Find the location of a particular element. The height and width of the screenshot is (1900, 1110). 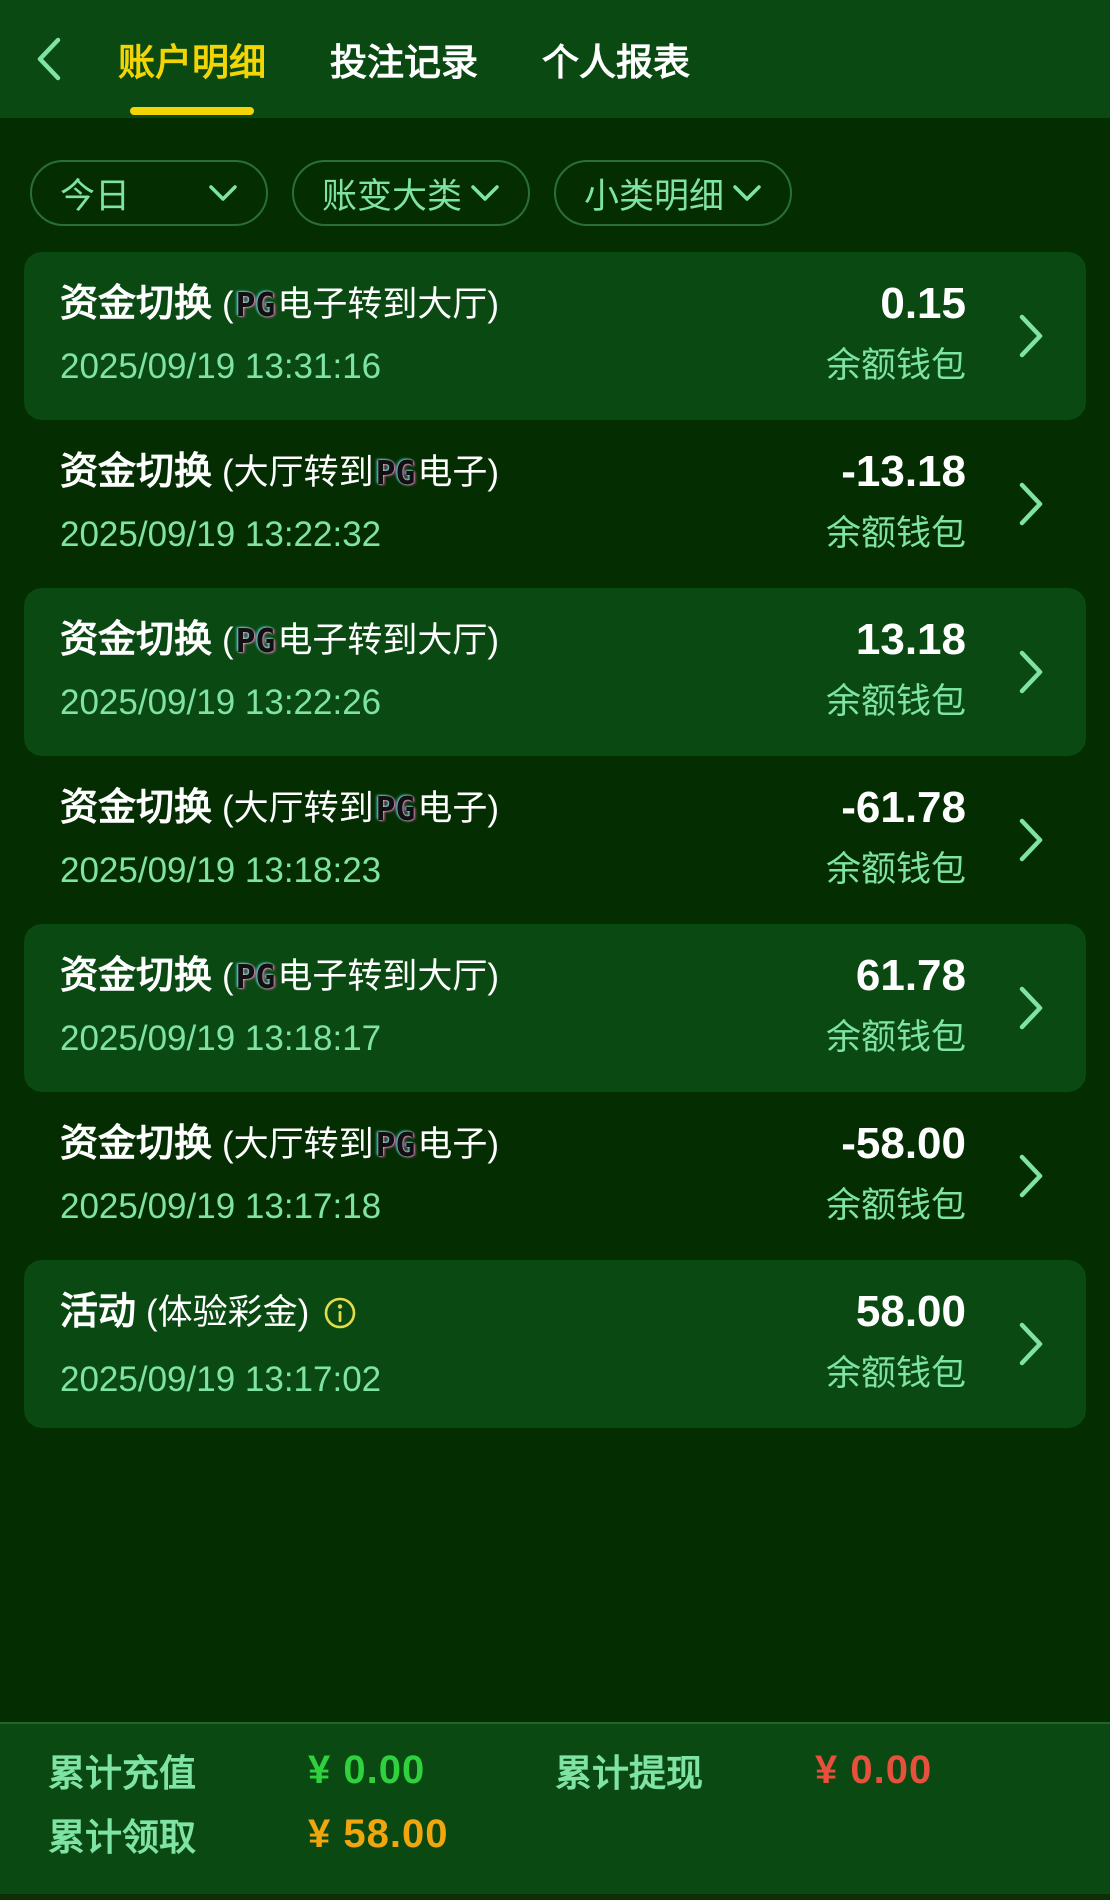

tab-bet-records: 投注记录 is located at coordinates (404, 59).